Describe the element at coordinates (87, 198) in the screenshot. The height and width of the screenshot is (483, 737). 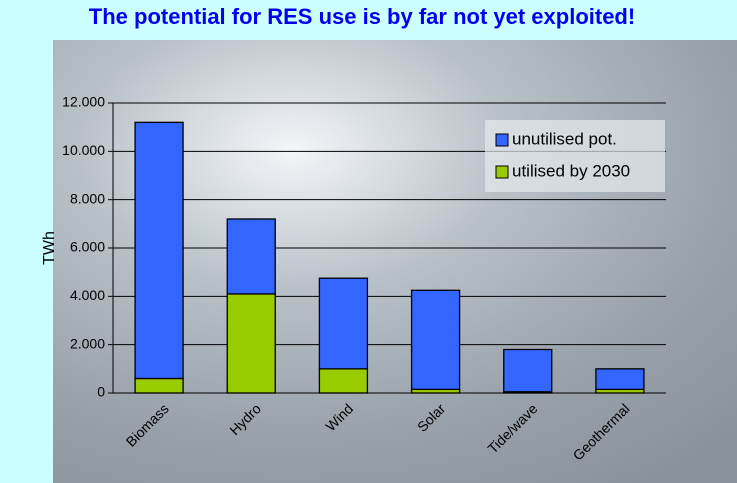
I see `y-tick-label: 8.000` at that location.